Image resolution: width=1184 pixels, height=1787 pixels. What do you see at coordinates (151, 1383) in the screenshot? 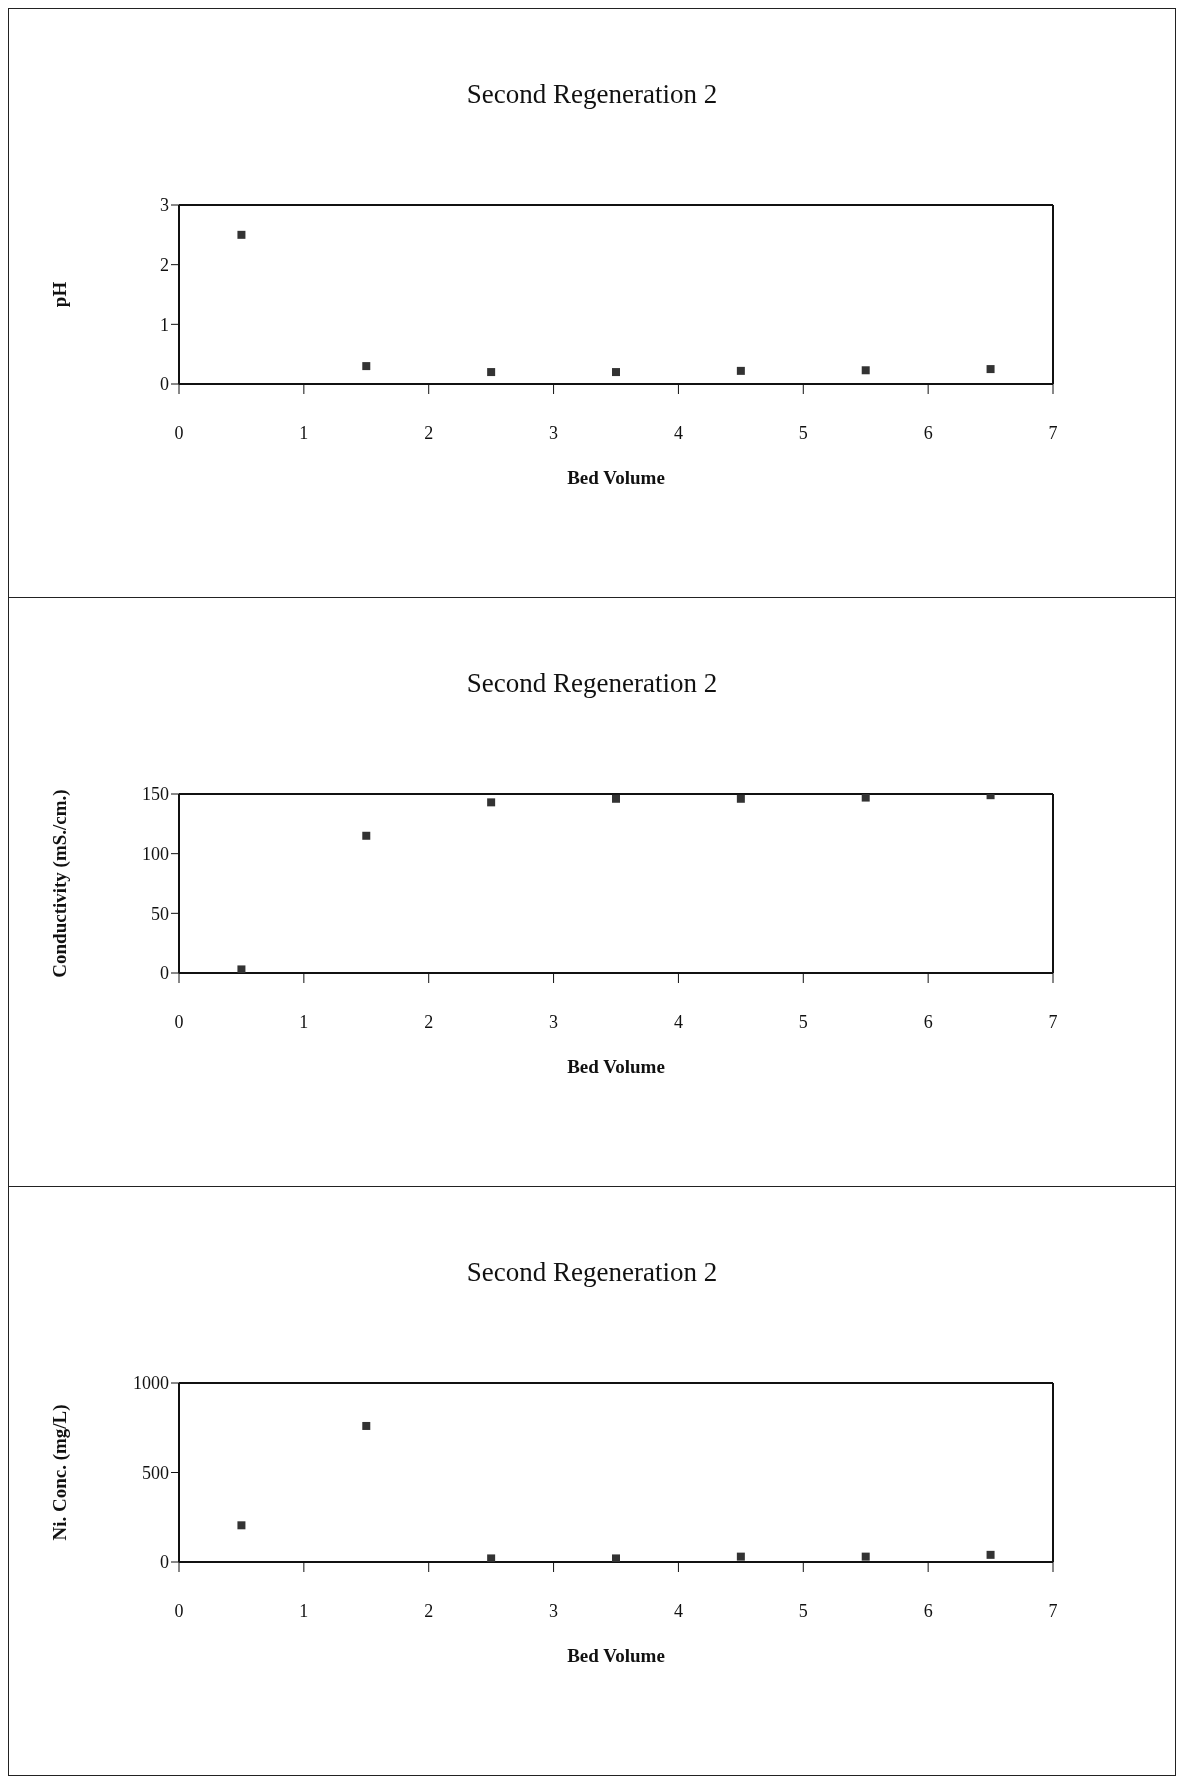
I see `y-tick-label: 1000` at bounding box center [151, 1383].